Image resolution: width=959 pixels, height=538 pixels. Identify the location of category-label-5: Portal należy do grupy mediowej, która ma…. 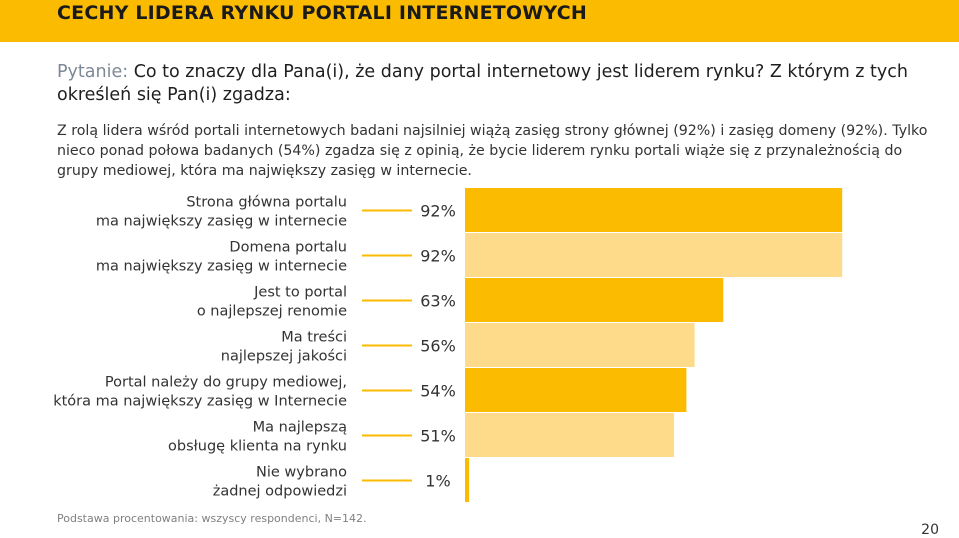
(200, 392).